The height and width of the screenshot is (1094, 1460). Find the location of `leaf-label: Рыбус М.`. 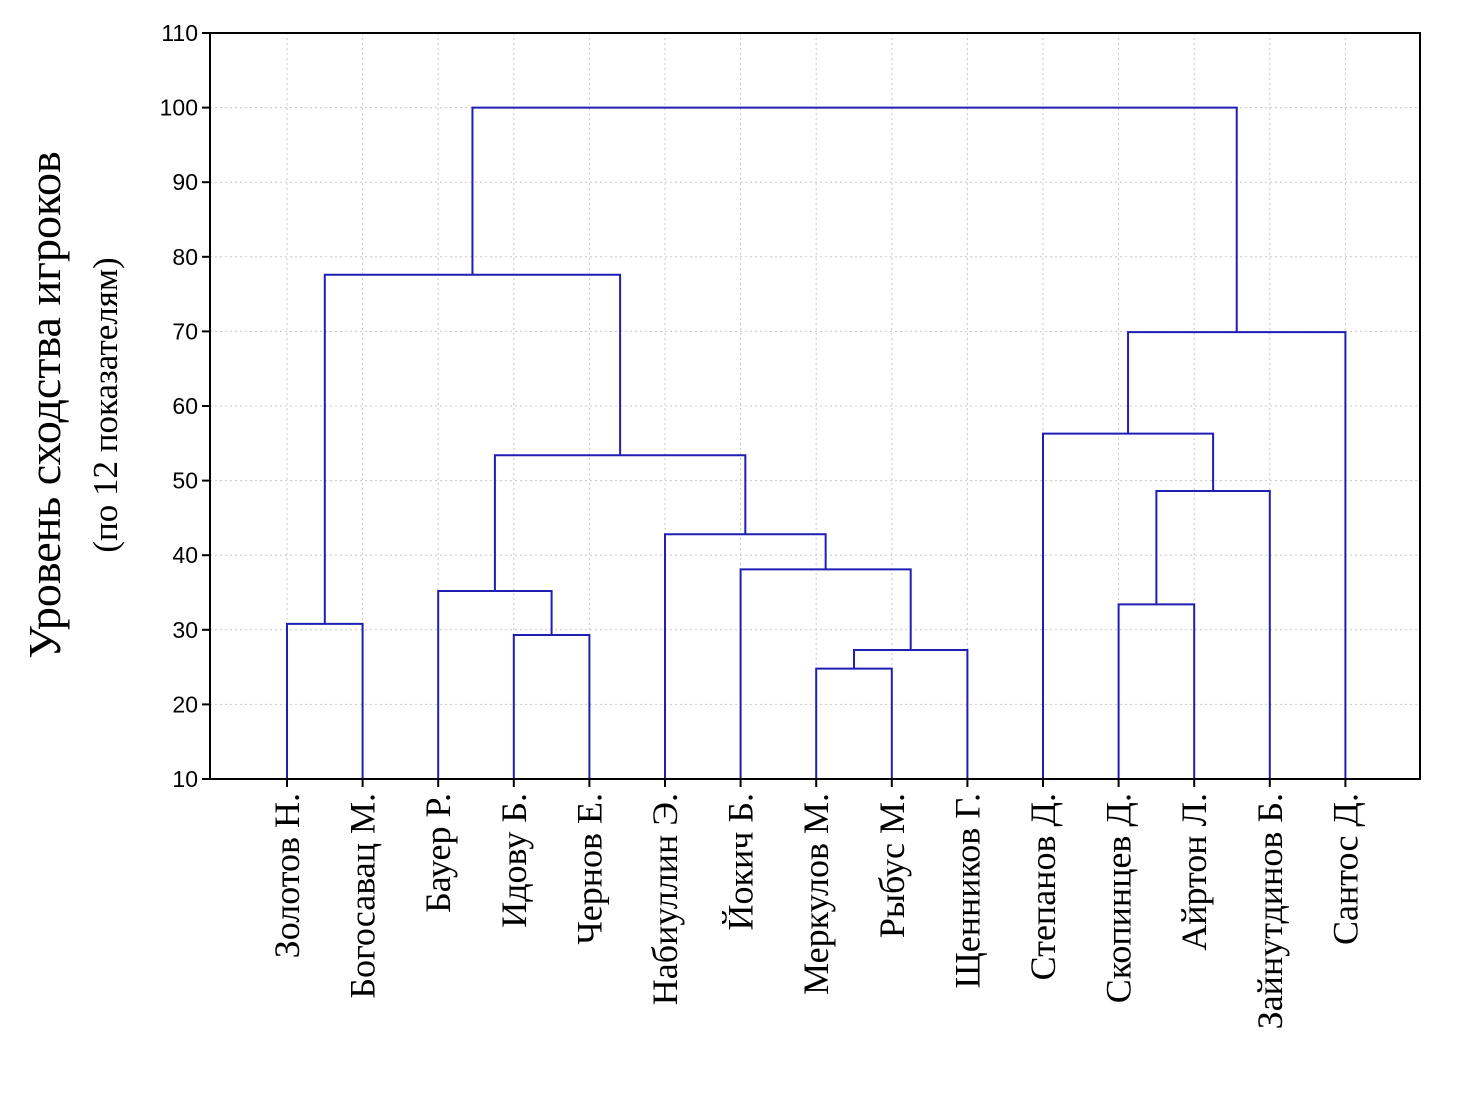

leaf-label: Рыбус М. is located at coordinates (892, 865).